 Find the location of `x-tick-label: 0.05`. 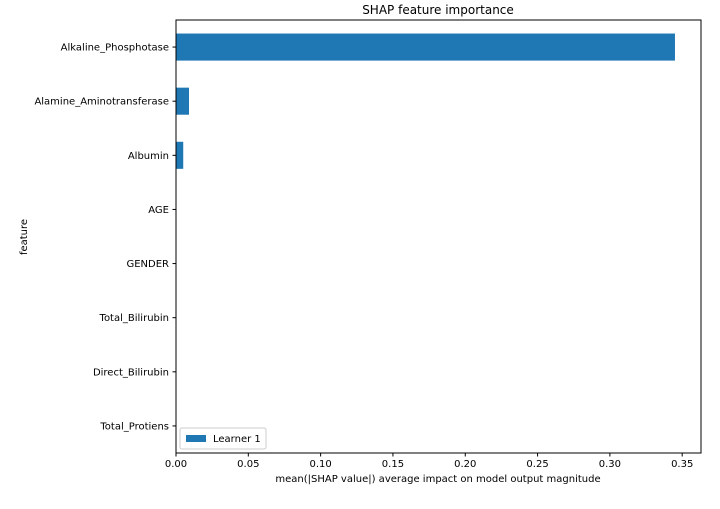

x-tick-label: 0.05 is located at coordinates (248, 464).